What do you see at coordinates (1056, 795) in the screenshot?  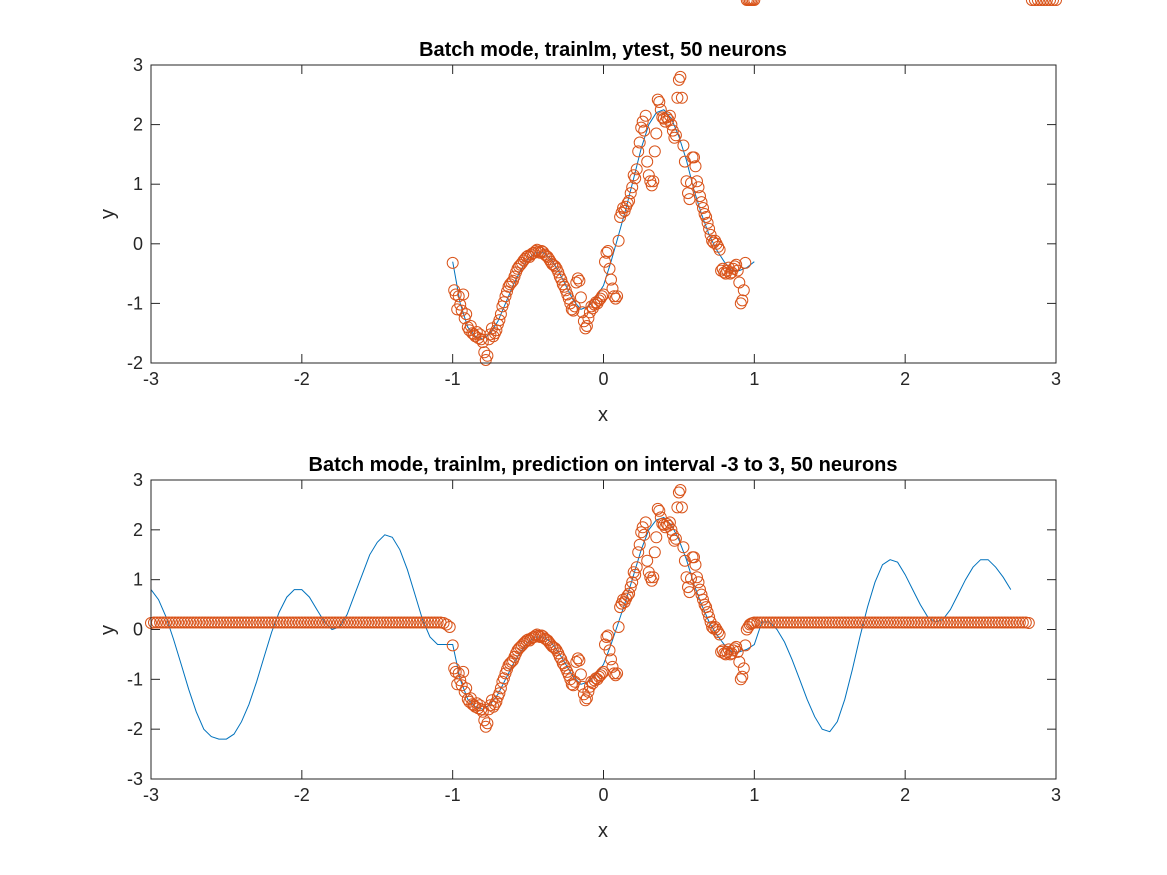 I see `x-tick-label: 3` at bounding box center [1056, 795].